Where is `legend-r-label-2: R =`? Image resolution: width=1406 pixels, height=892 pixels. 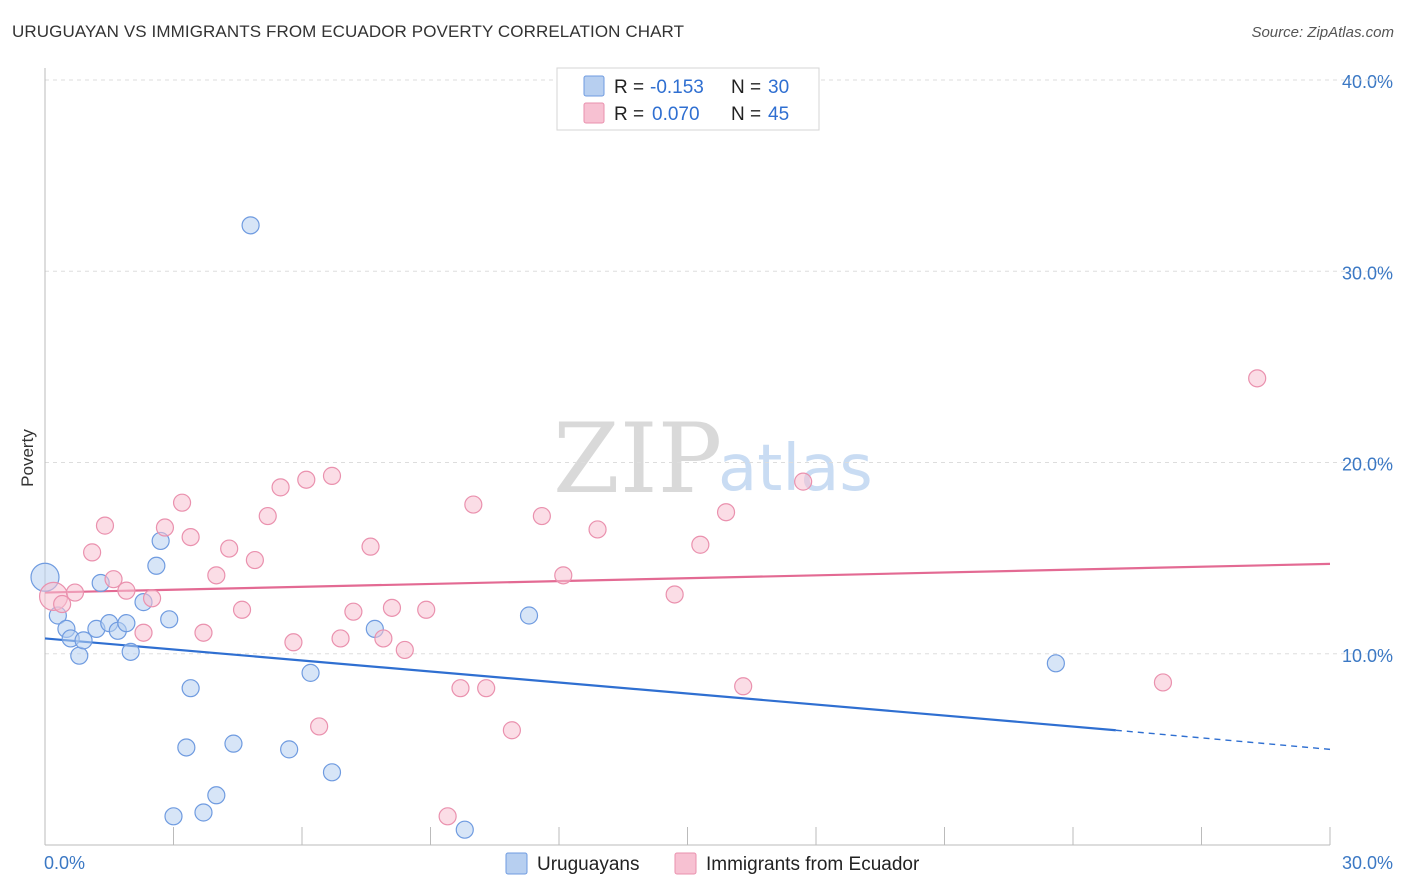 legend-r-label-2: R = is located at coordinates (629, 114).